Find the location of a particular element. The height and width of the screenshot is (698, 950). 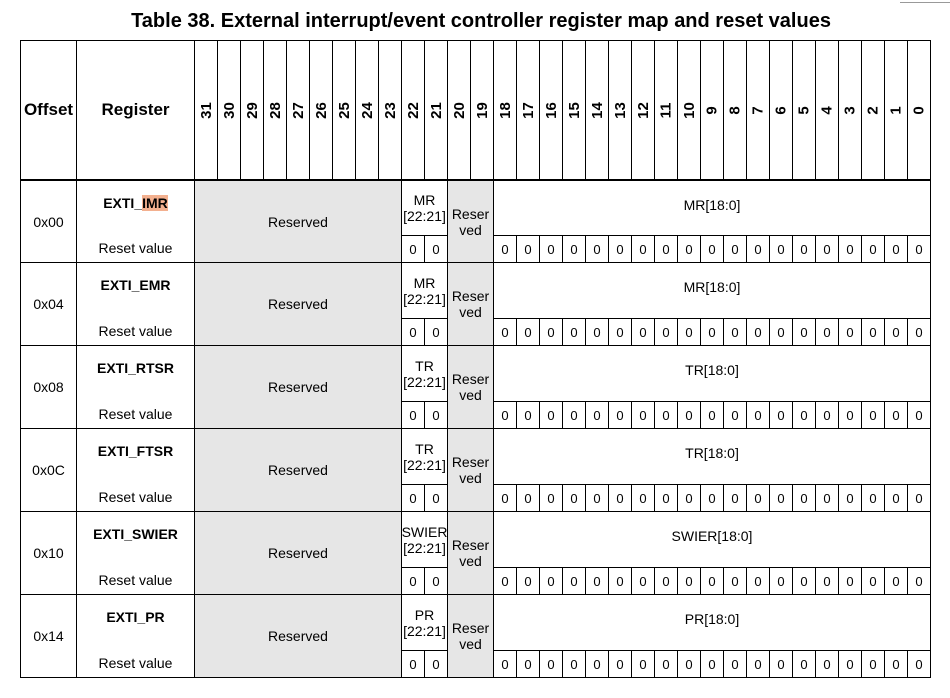

field-low: MR[18:0] is located at coordinates (712, 290).